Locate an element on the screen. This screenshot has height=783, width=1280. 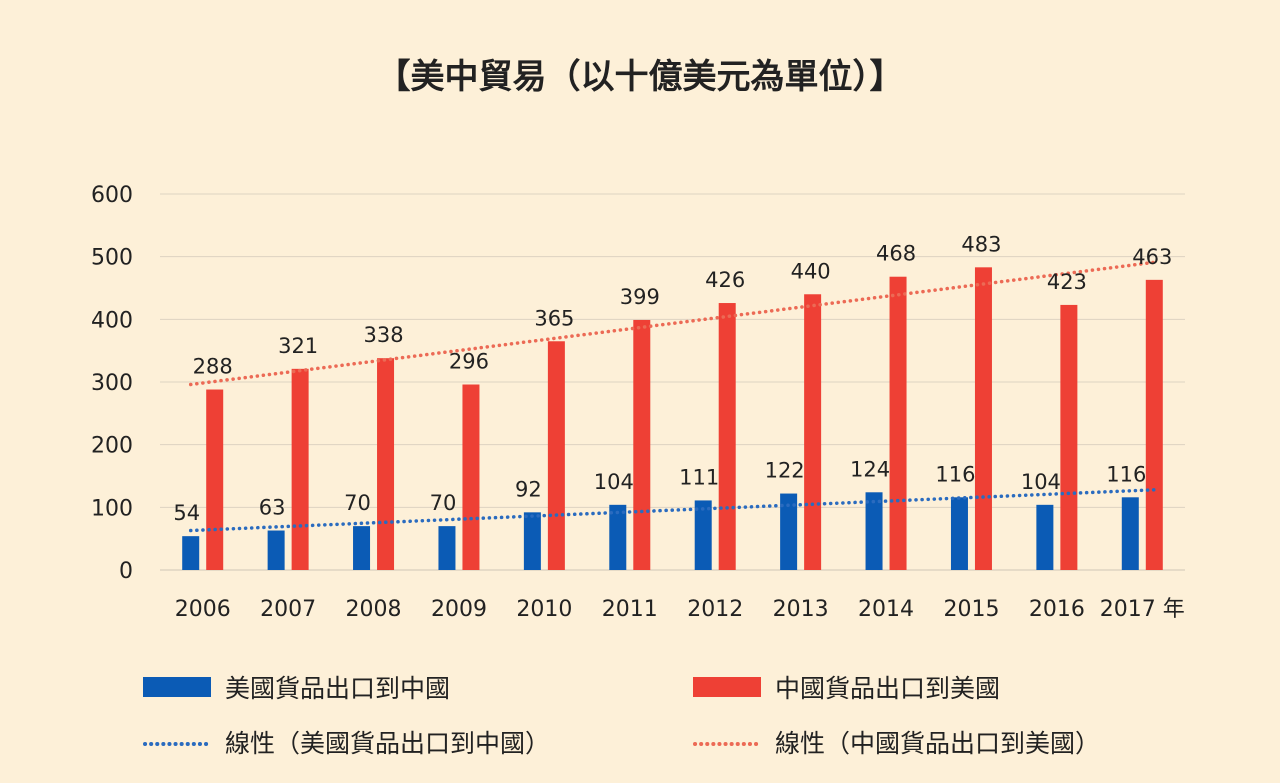
data-label: 288 is located at coordinates (213, 367).